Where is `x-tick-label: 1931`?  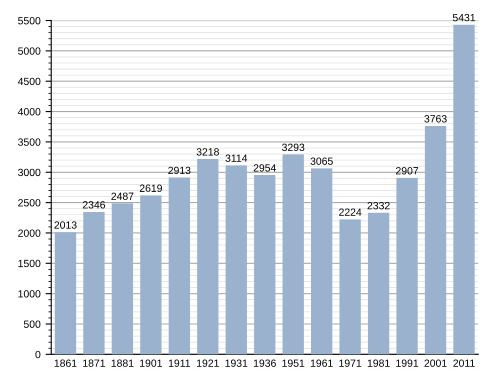
x-tick-label: 1931 is located at coordinates (236, 363).